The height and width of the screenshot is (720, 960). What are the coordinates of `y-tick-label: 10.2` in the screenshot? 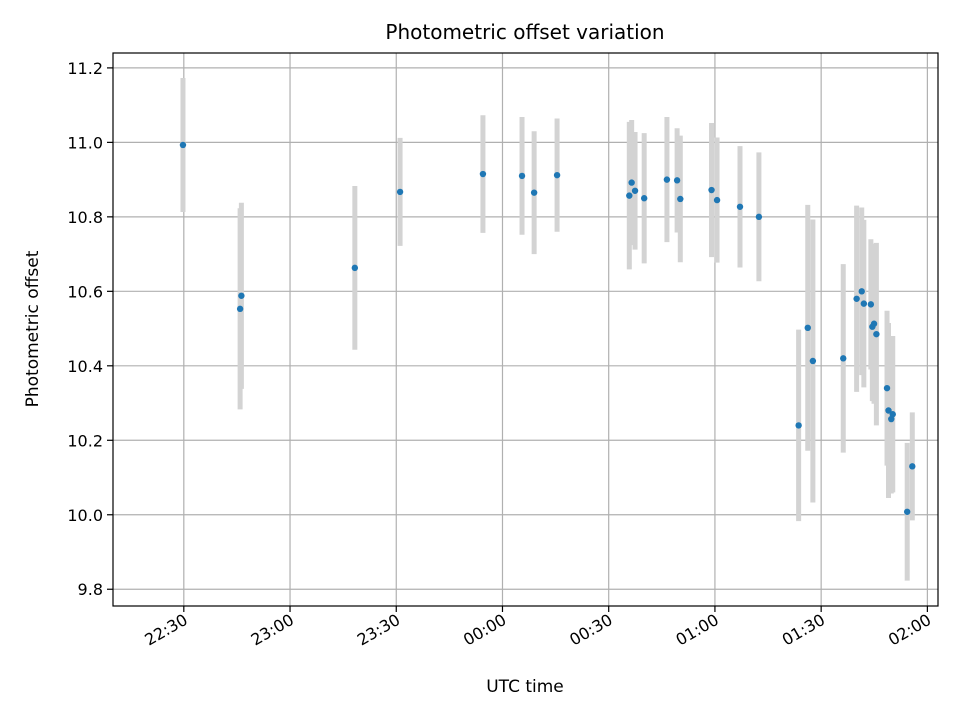 It's located at (85, 440).